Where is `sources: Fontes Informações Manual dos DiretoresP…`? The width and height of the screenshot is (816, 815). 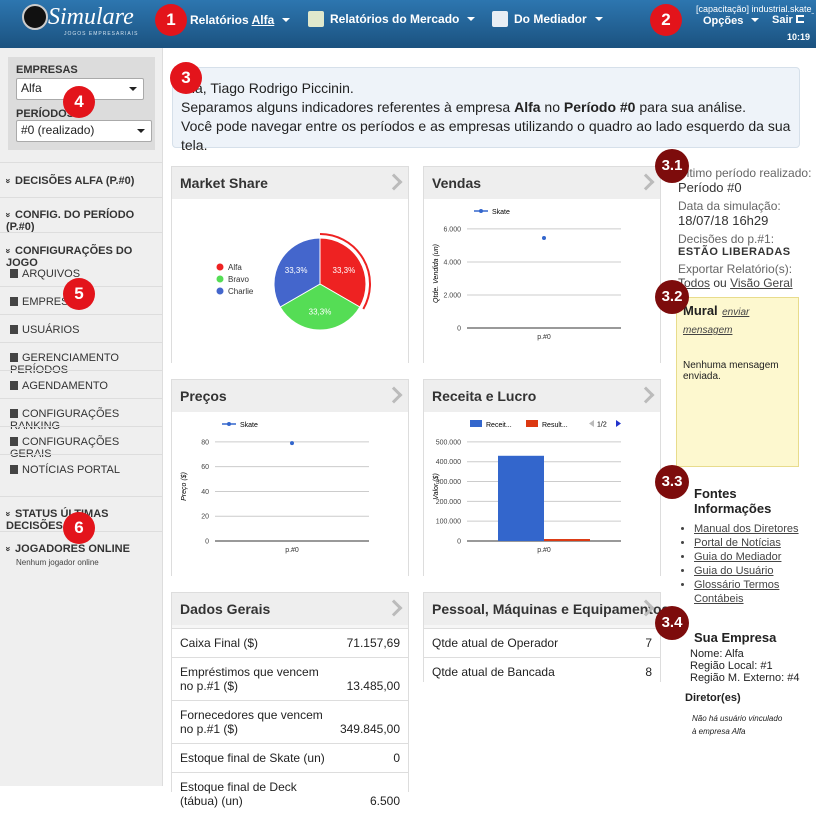 sources: Fontes Informações Manual dos DiretoresP… is located at coordinates (745, 546).